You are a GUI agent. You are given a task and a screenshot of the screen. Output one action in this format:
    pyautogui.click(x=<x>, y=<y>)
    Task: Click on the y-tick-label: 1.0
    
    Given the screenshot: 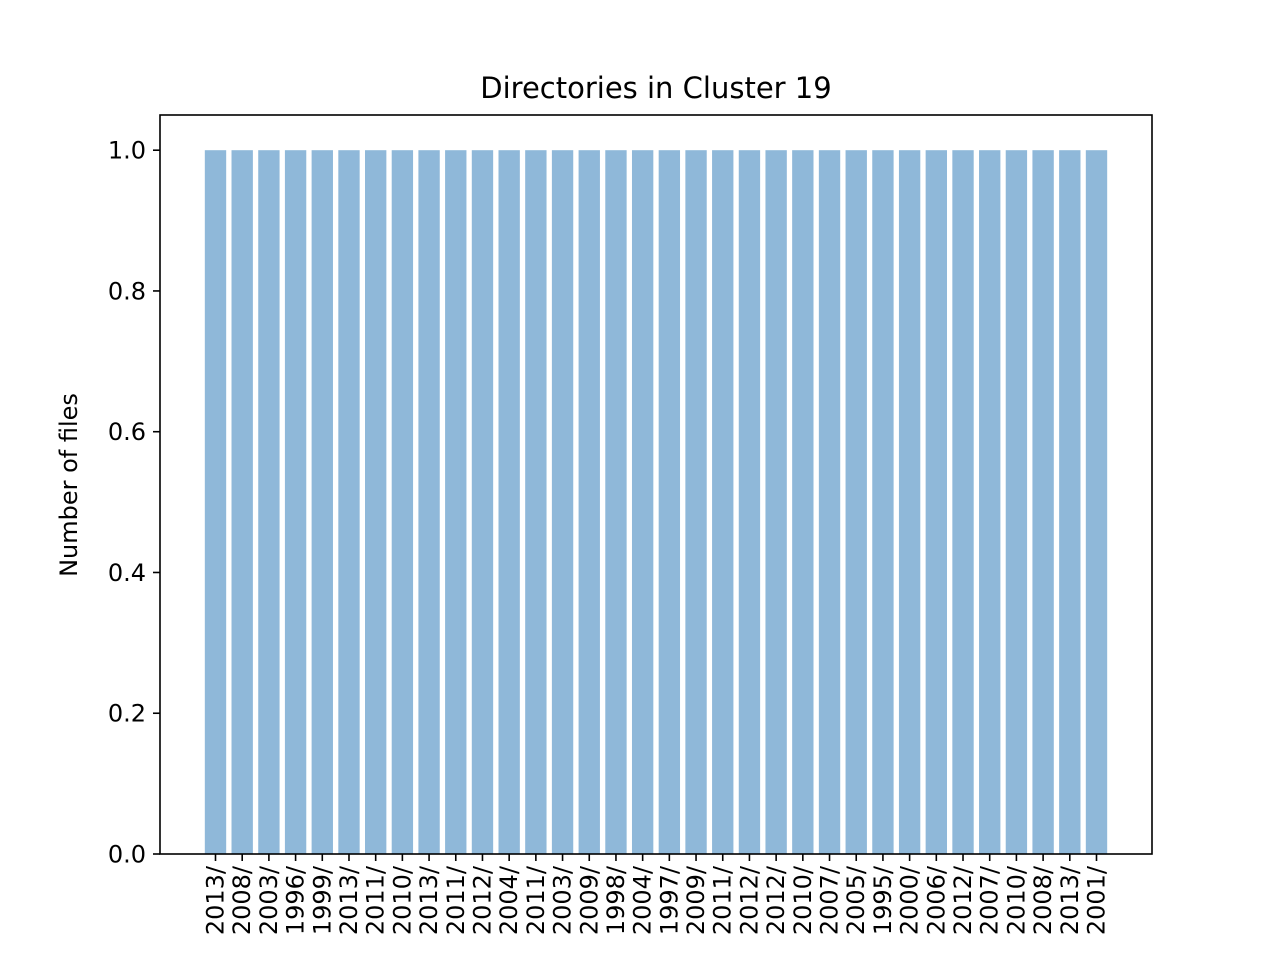 What is the action you would take?
    pyautogui.click(x=127, y=151)
    